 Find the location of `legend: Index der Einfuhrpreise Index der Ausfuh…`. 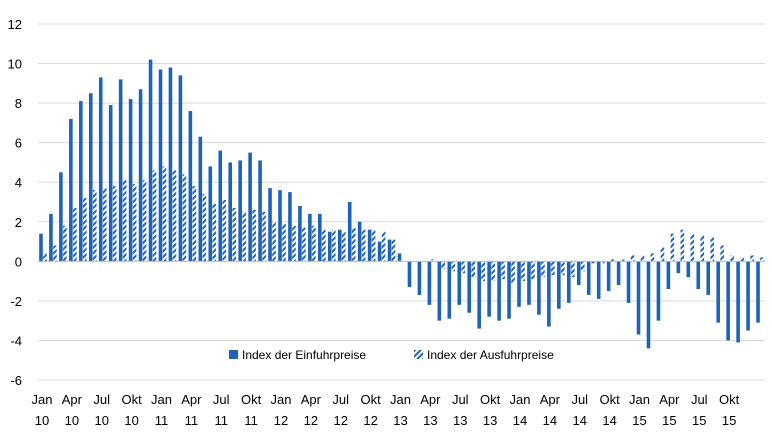

legend: Index der Einfuhrpreise Index der Ausfuh… is located at coordinates (391, 355).